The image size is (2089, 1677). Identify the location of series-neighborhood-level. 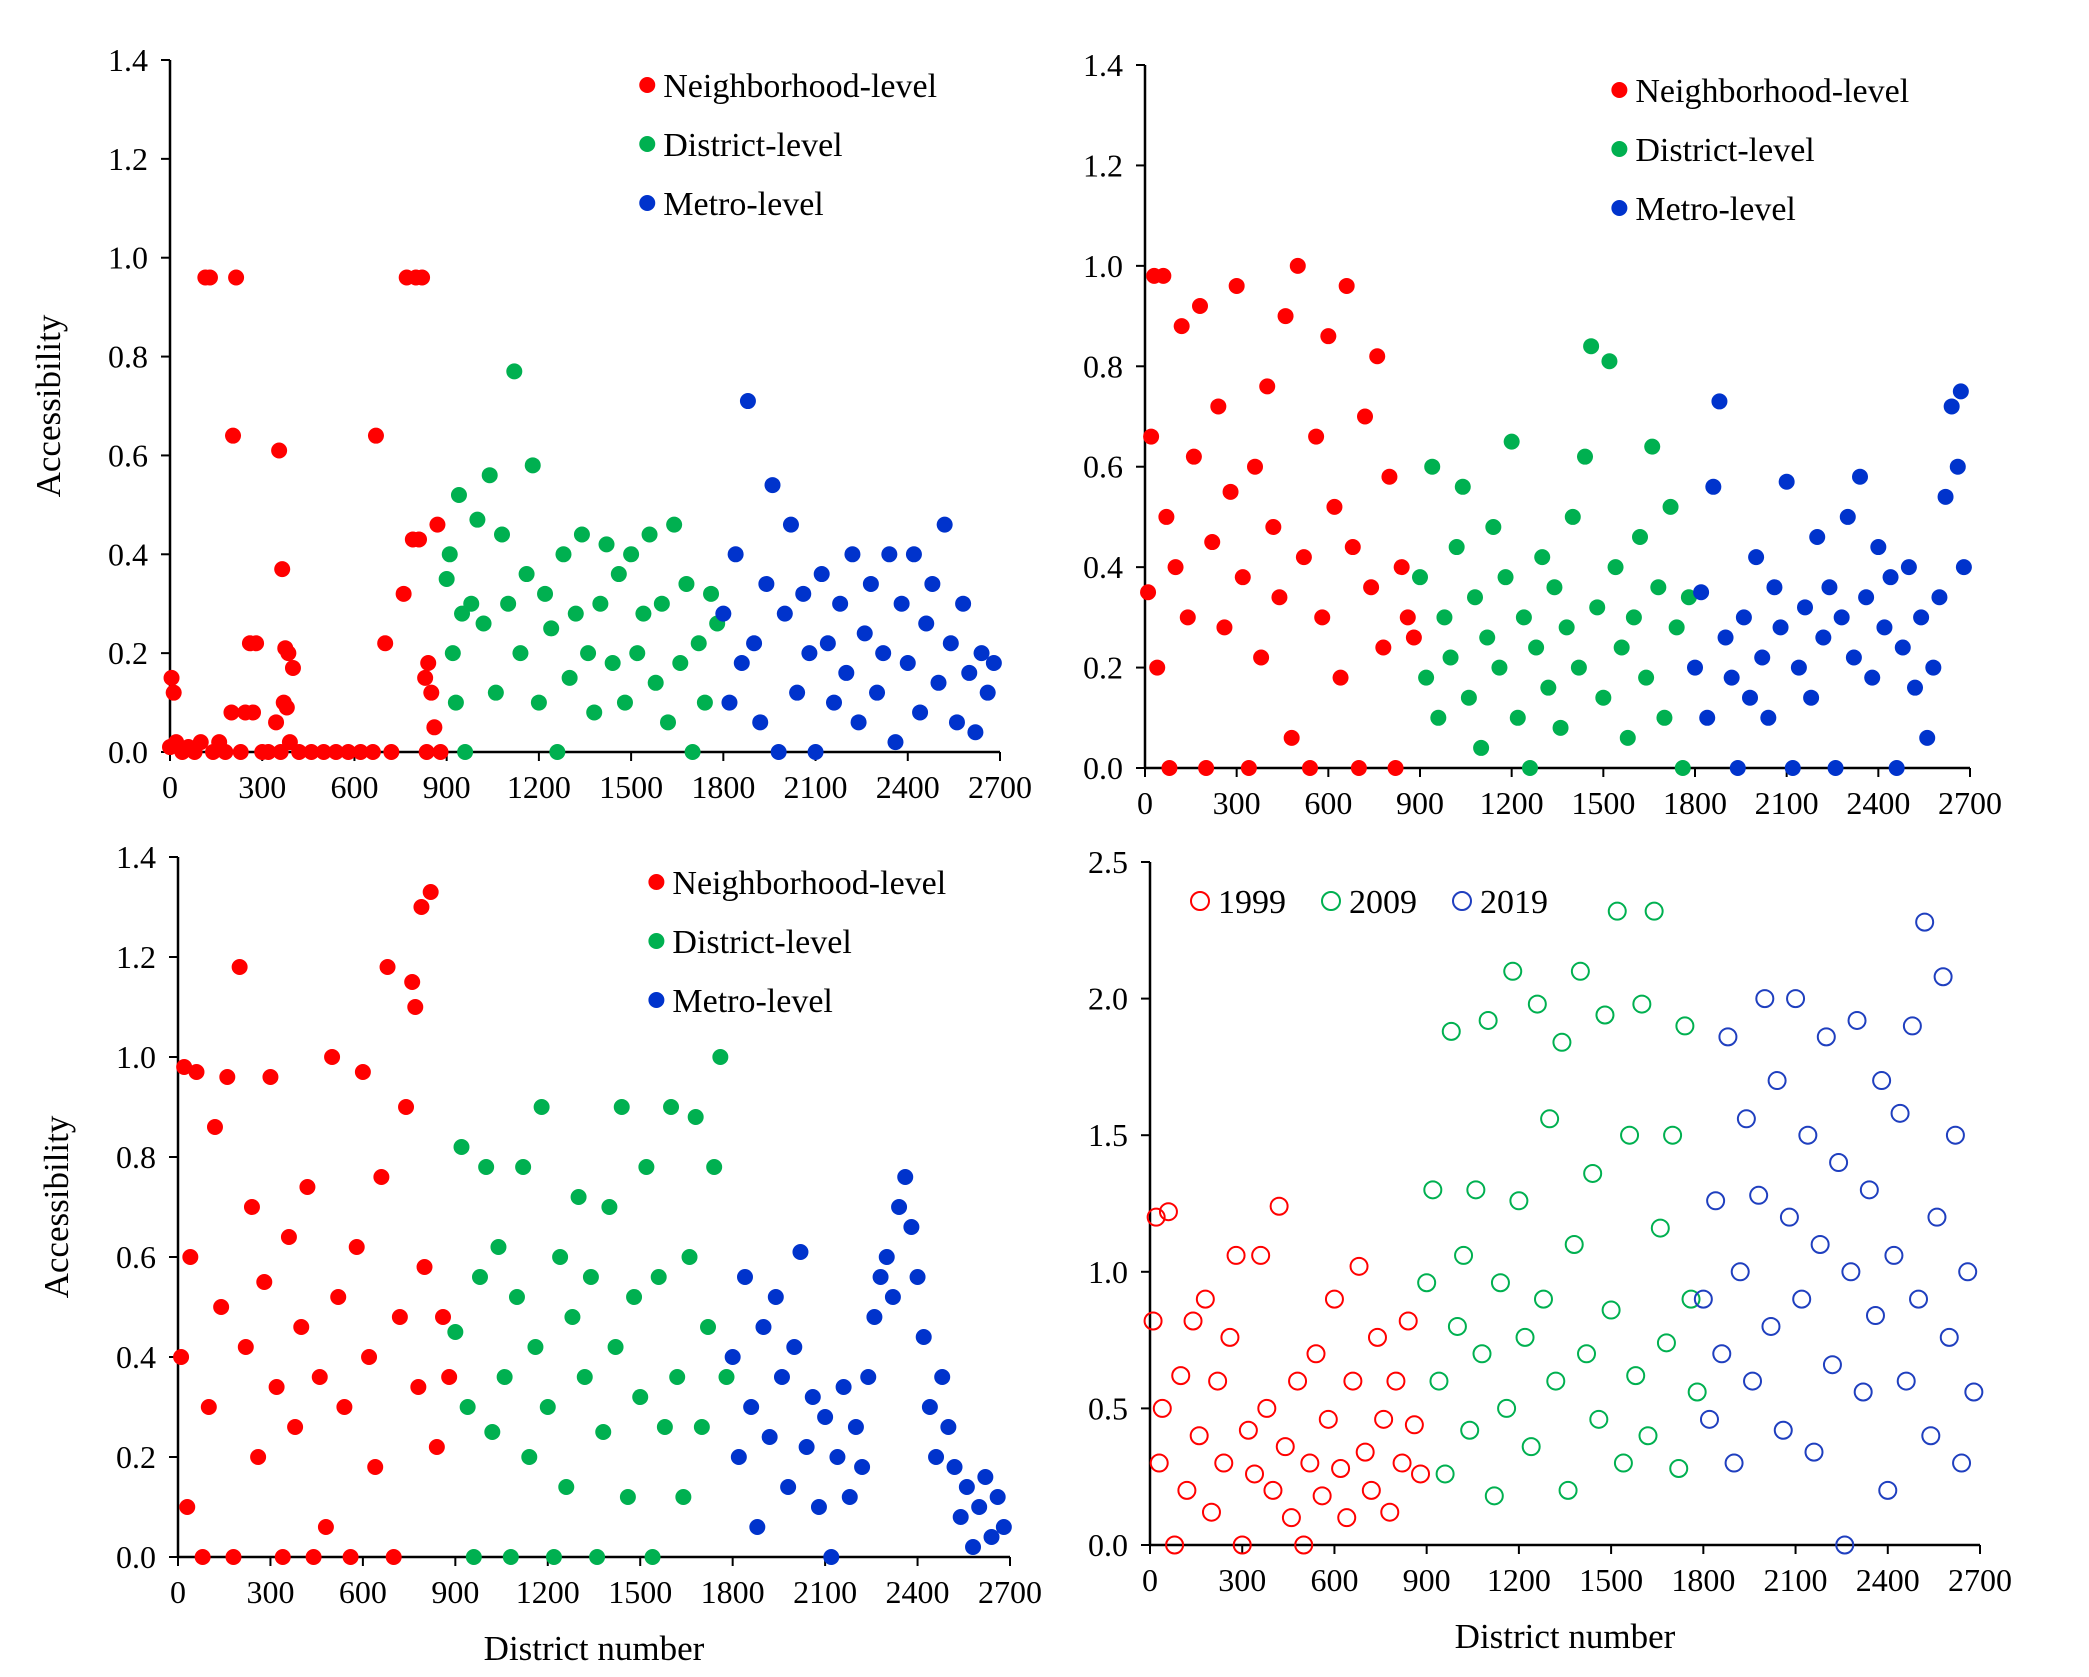
(305, 514).